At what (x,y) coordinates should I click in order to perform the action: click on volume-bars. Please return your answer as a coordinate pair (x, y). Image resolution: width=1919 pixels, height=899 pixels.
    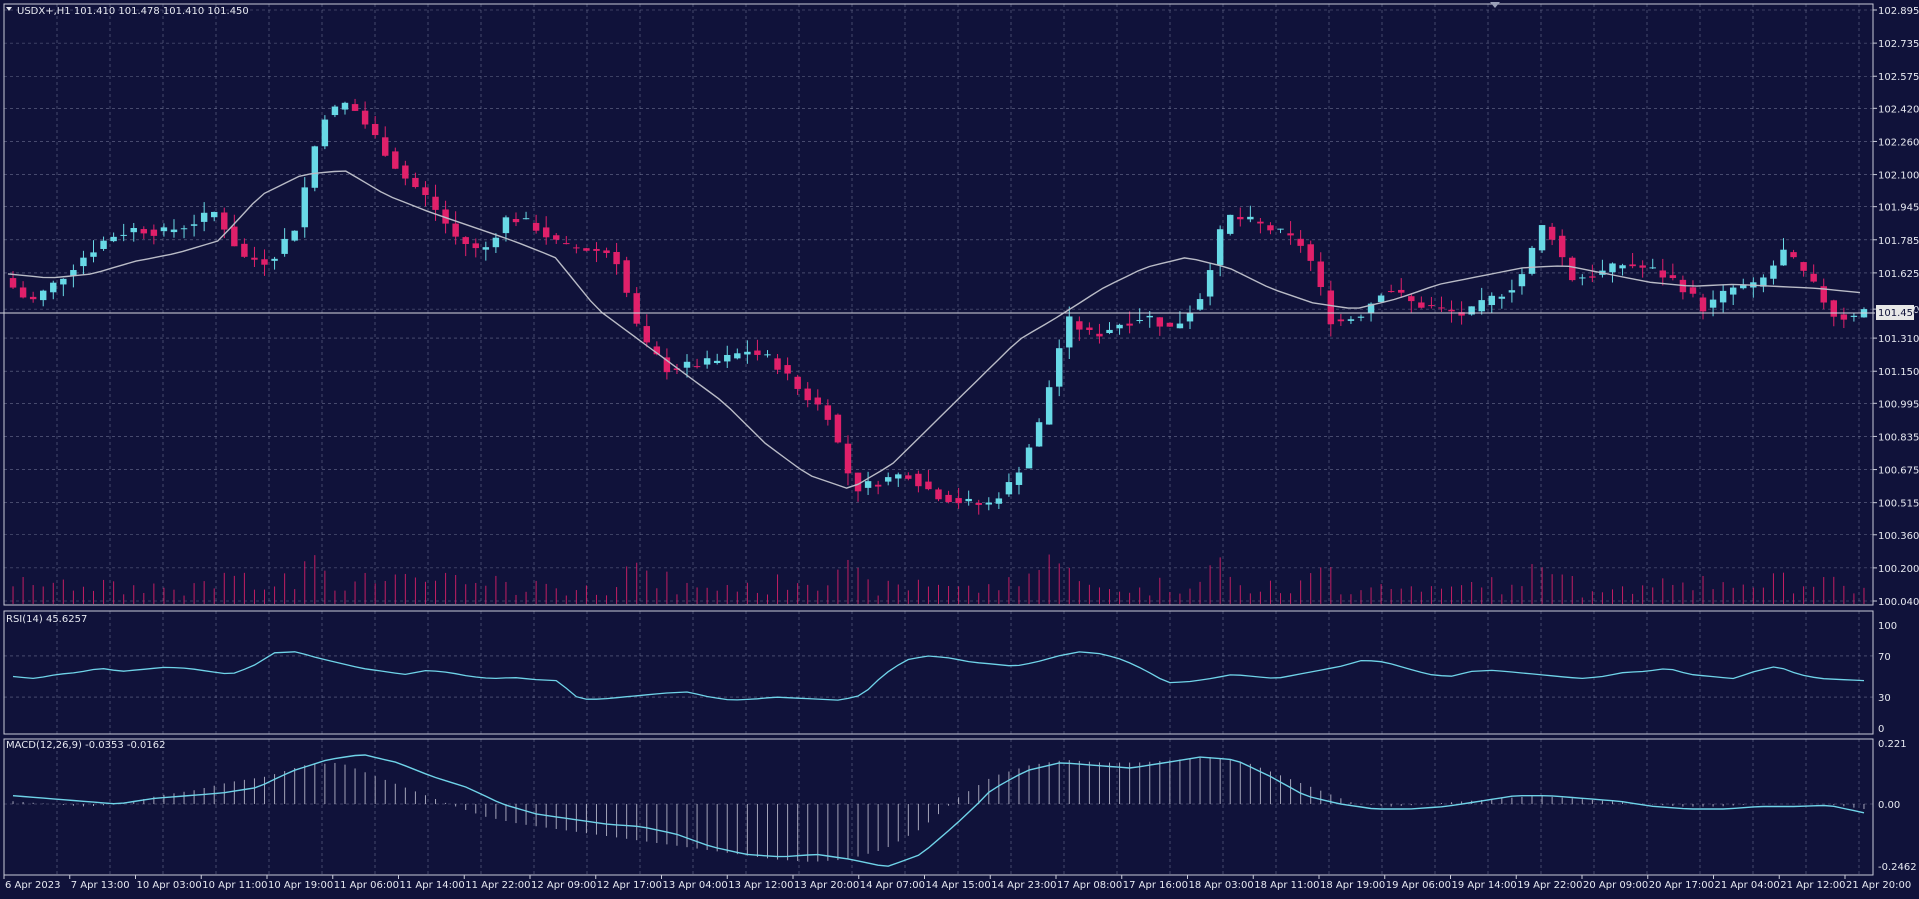
    Looking at the image, I should click on (938, 579).